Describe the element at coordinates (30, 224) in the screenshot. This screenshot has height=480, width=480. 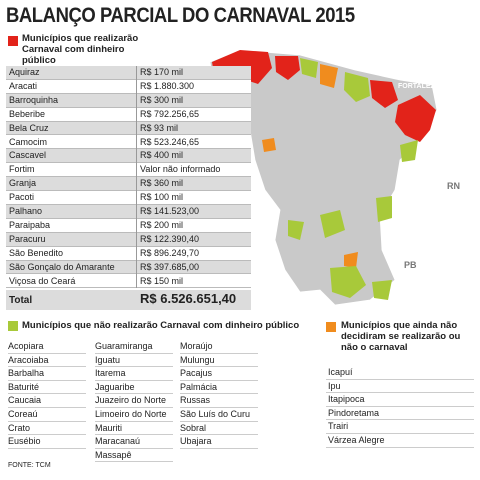
I see `municipality: Paraipaba` at that location.